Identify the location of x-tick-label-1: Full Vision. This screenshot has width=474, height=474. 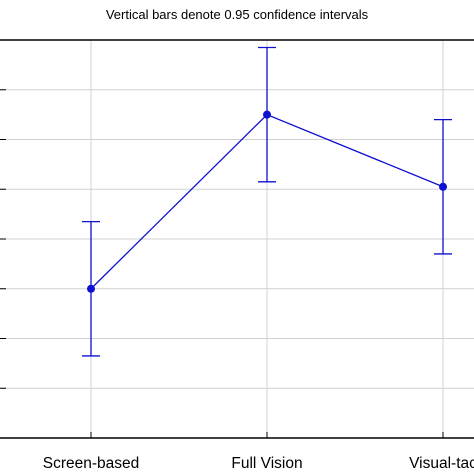
(266, 463).